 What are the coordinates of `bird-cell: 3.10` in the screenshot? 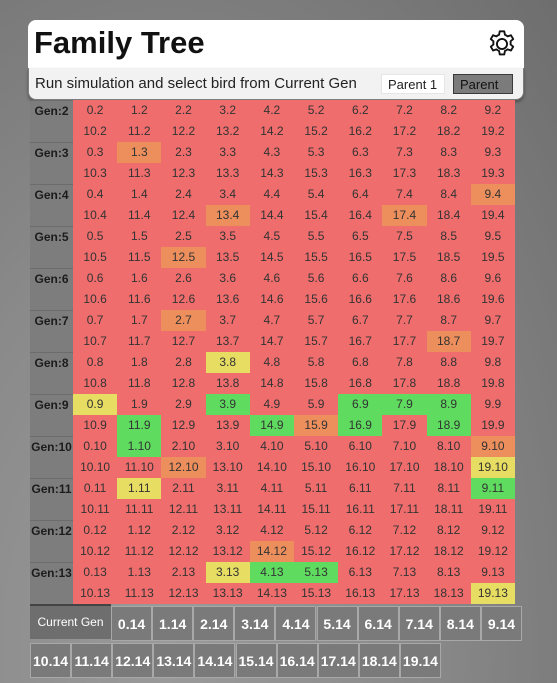 It's located at (227, 446).